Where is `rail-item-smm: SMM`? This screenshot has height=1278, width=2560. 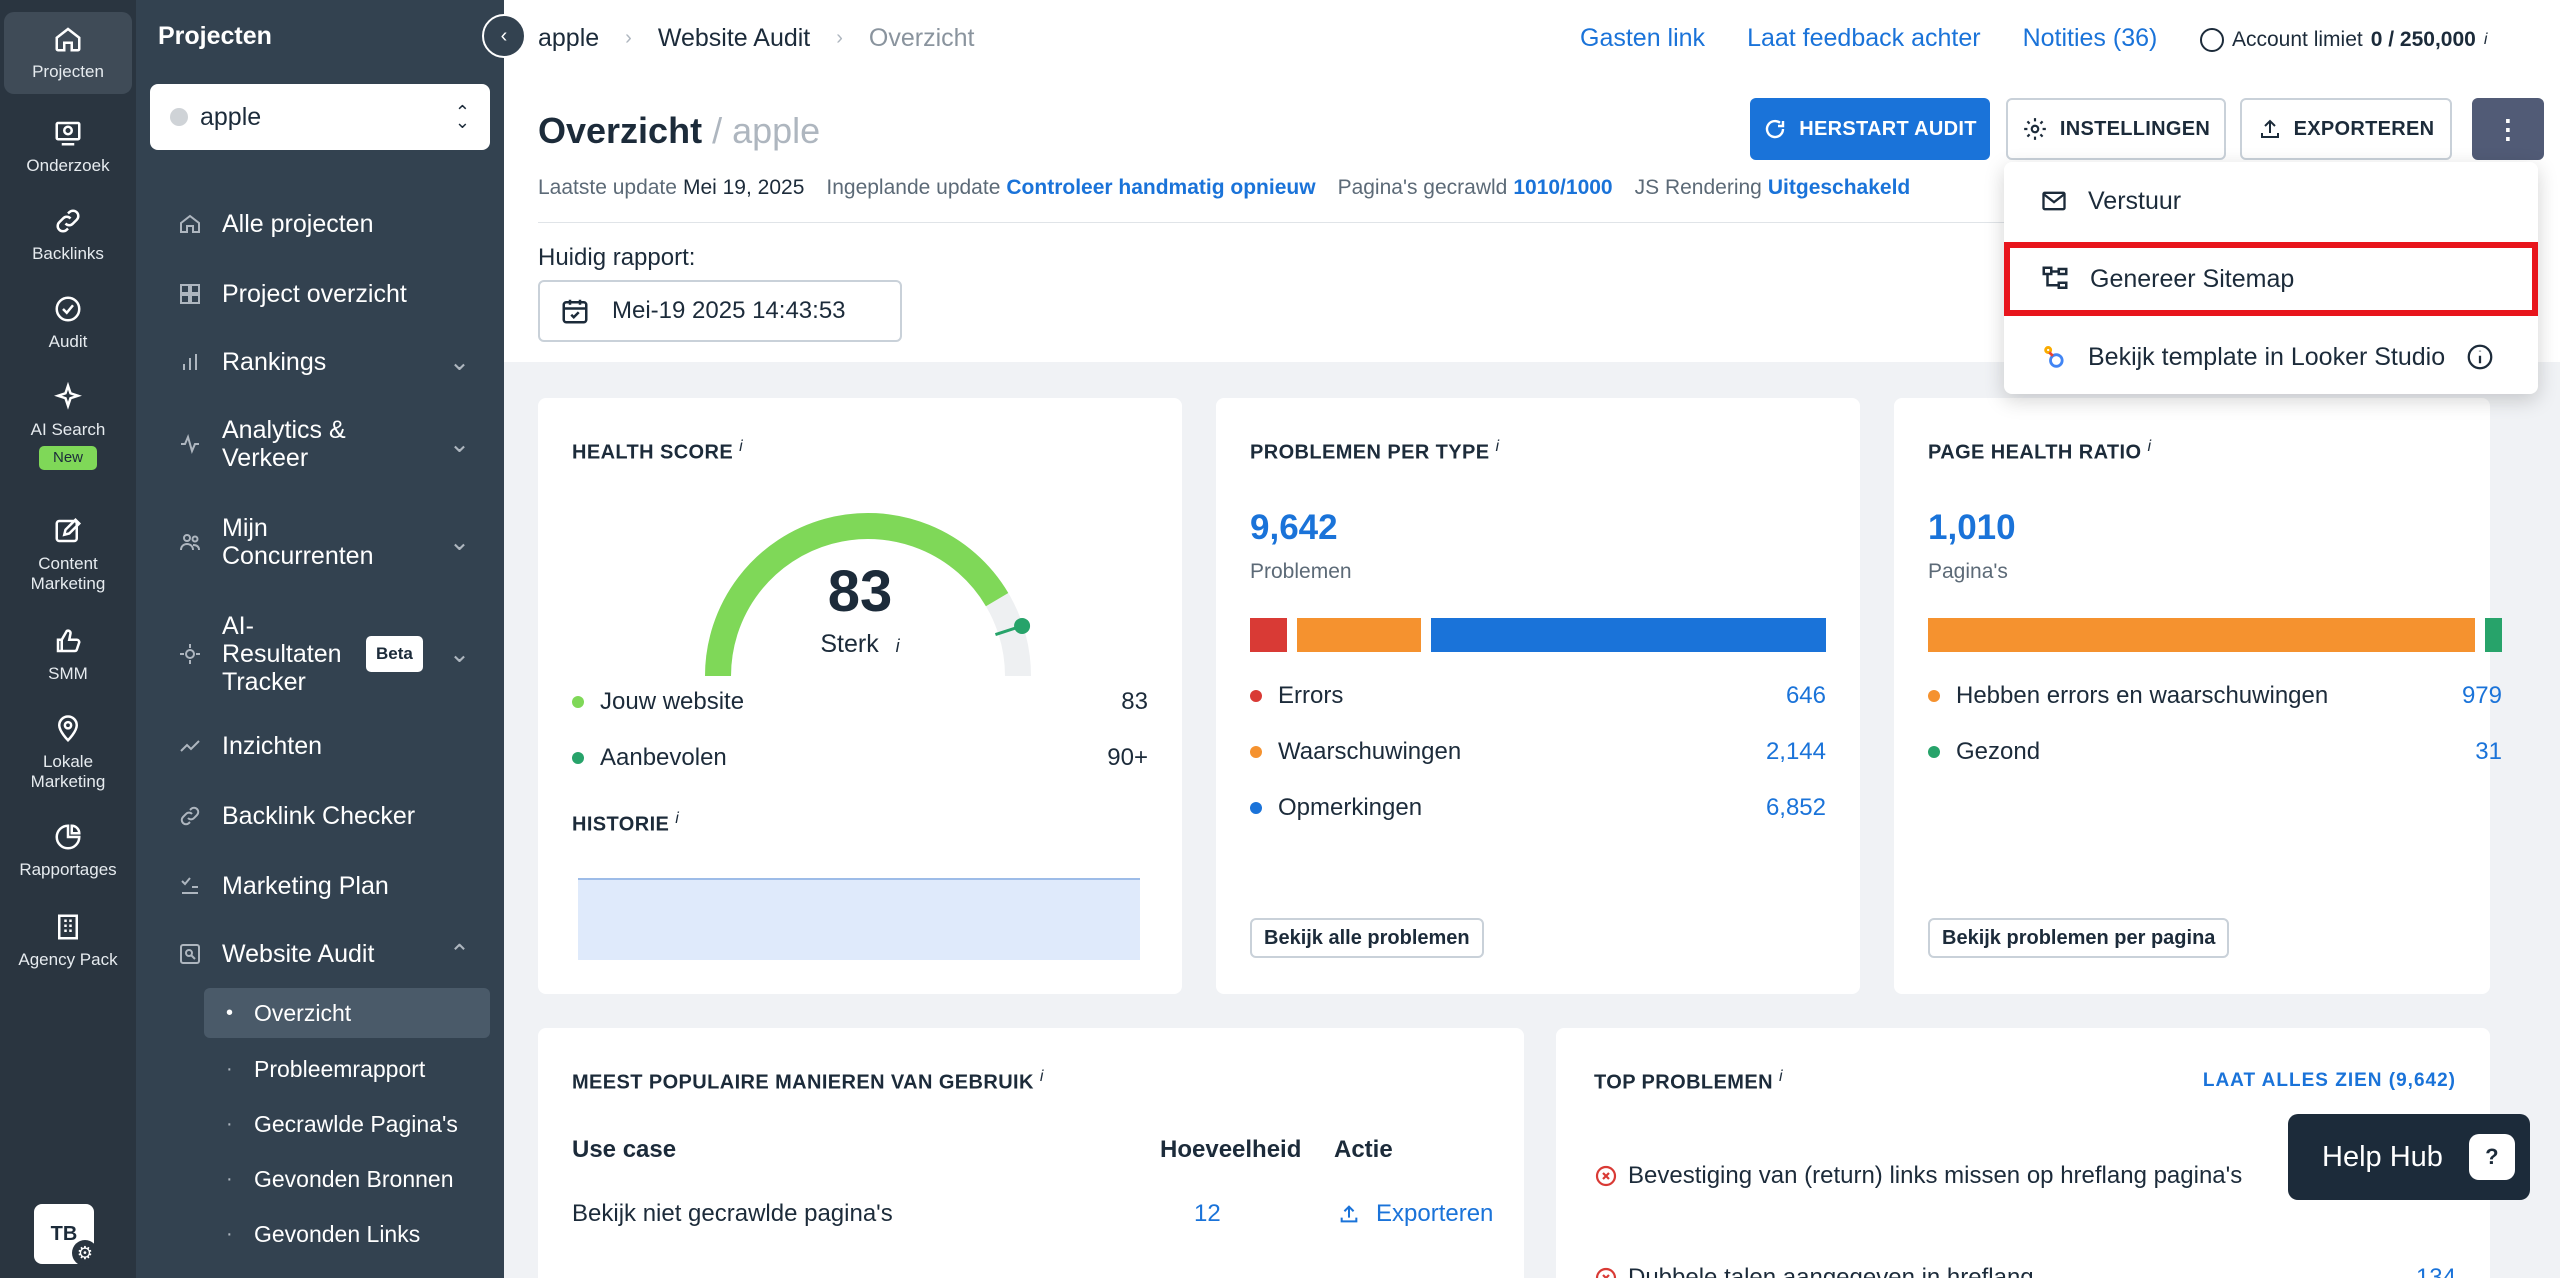
rail-item-smm: SMM is located at coordinates (68, 654).